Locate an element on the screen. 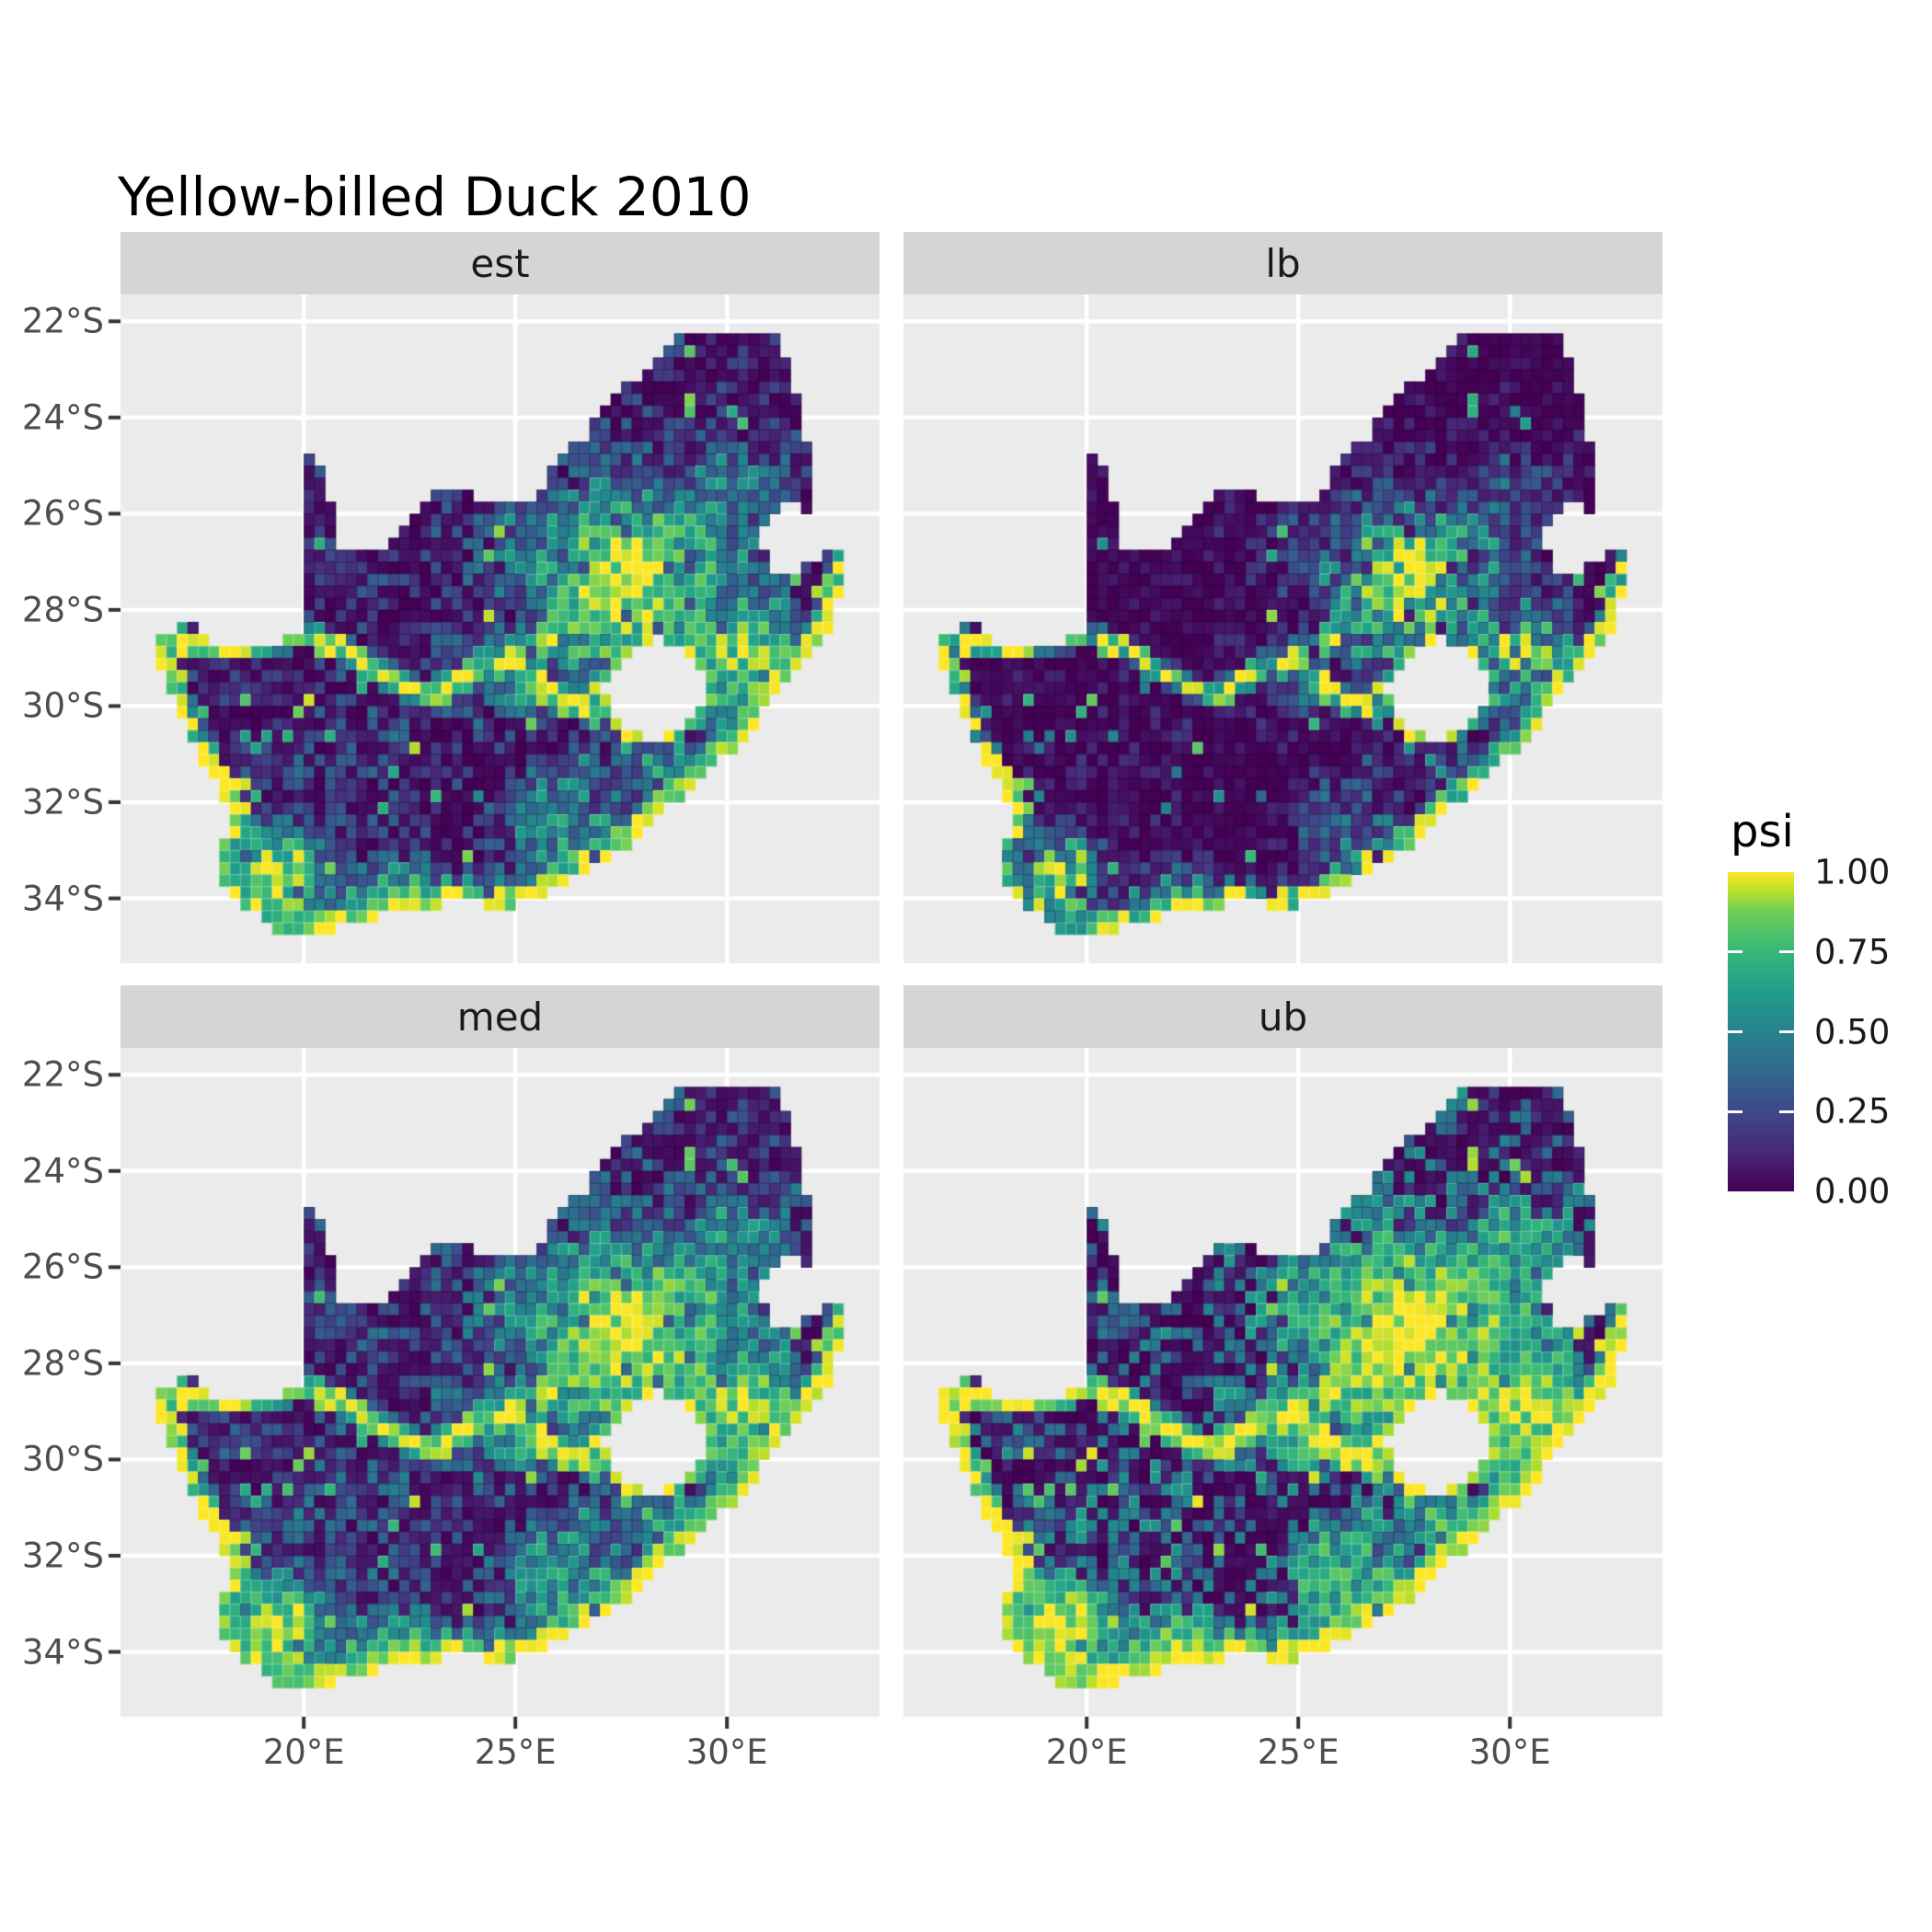  facet-strip-label: lb is located at coordinates (1283, 263).